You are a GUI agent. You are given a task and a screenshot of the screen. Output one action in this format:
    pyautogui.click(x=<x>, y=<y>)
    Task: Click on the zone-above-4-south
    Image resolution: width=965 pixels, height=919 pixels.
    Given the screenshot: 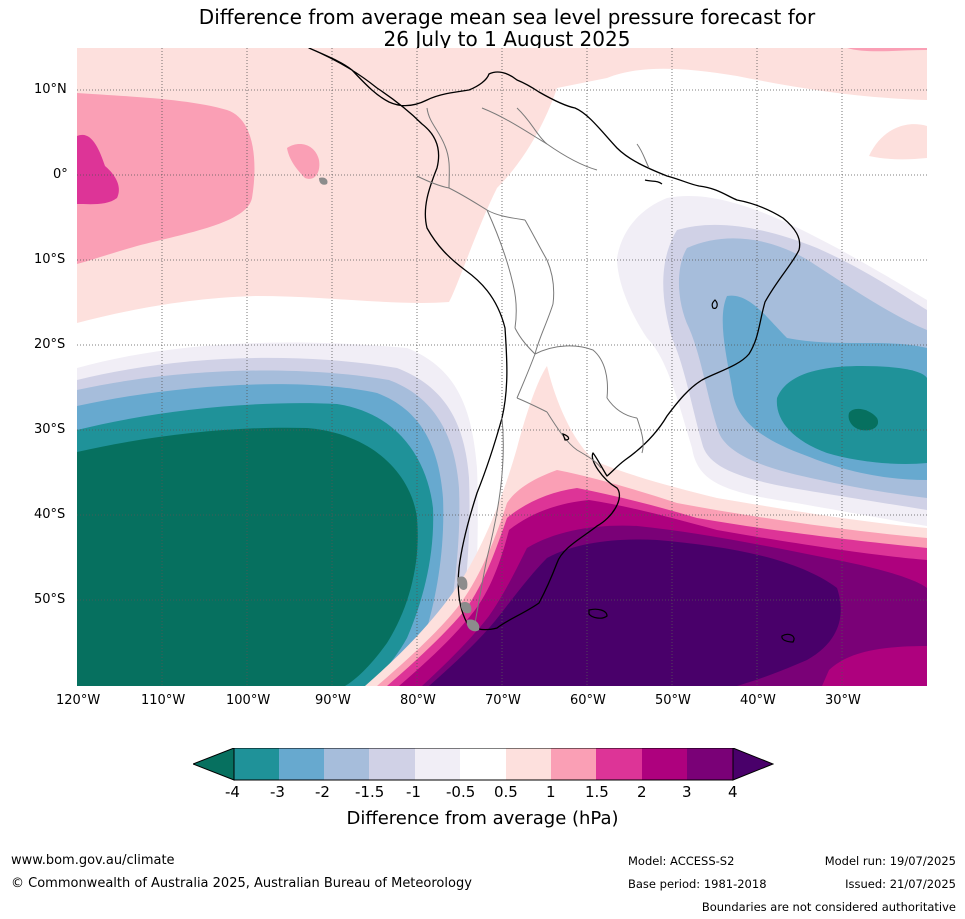 What is the action you would take?
    pyautogui.click(x=635, y=612)
    